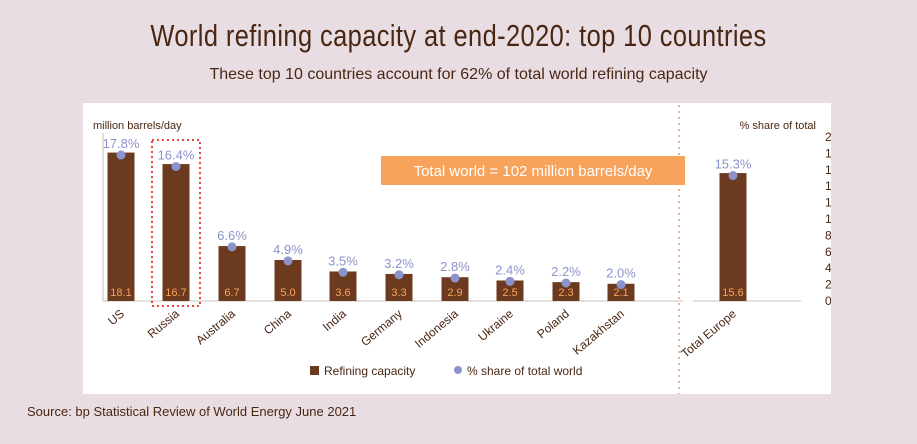  What do you see at coordinates (334, 320) in the screenshot?
I see `category-label: India` at bounding box center [334, 320].